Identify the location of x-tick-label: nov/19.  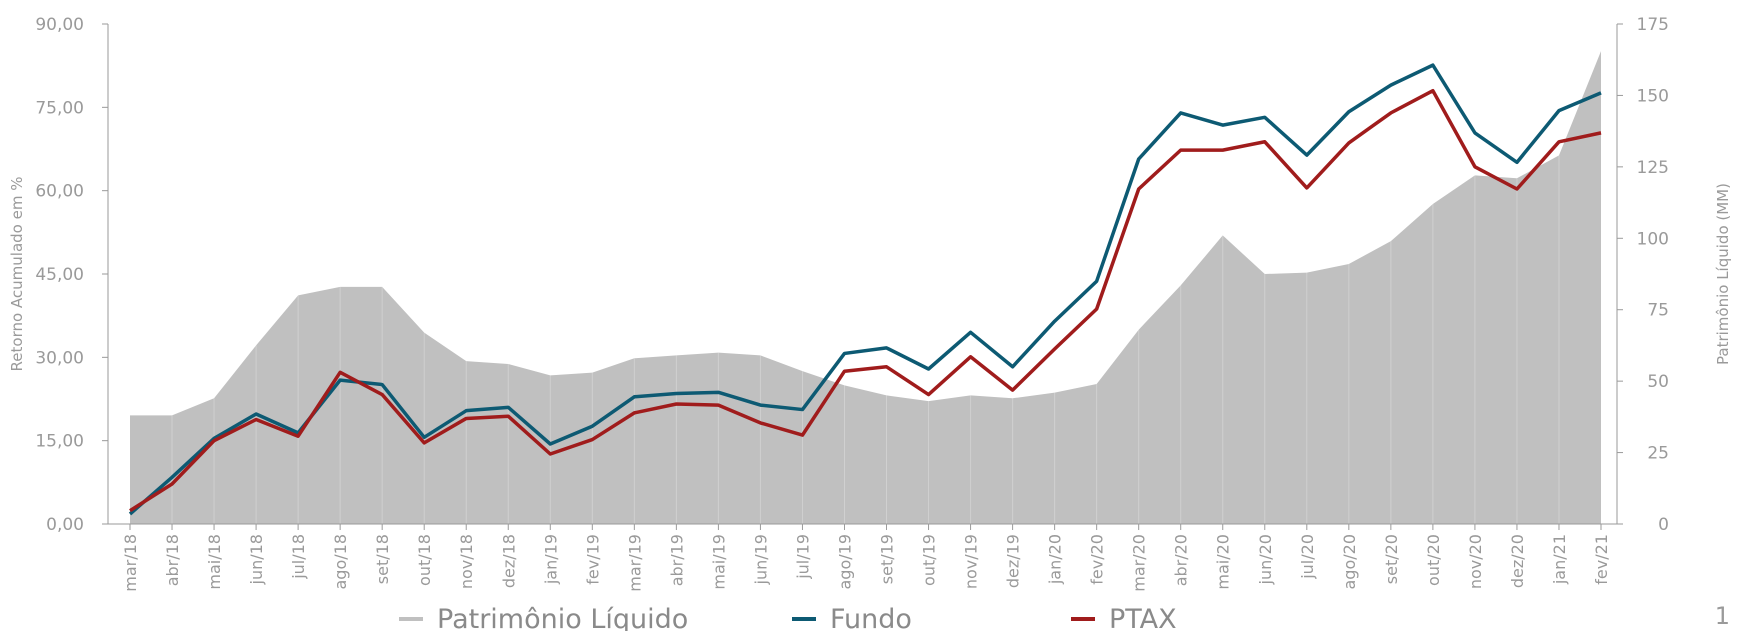
(971, 561).